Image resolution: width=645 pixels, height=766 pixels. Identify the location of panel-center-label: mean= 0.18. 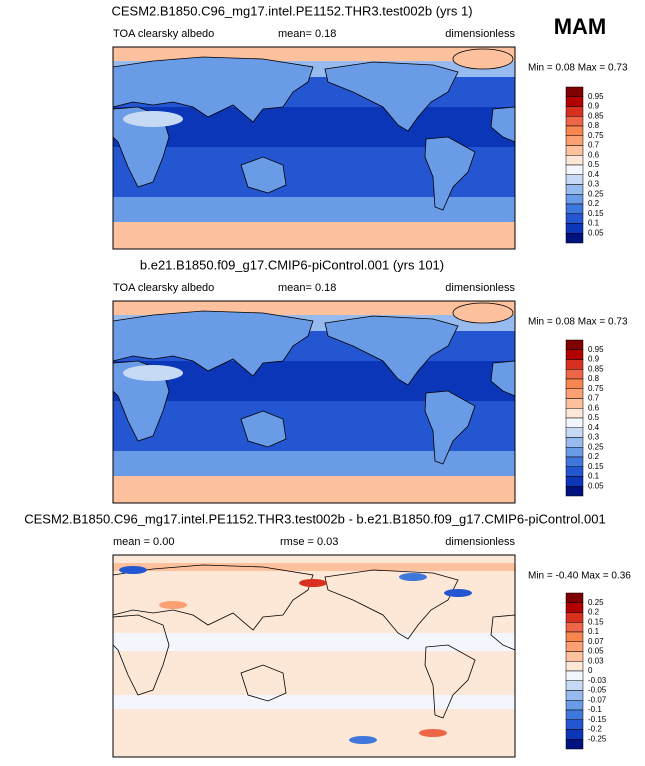
(307, 34).